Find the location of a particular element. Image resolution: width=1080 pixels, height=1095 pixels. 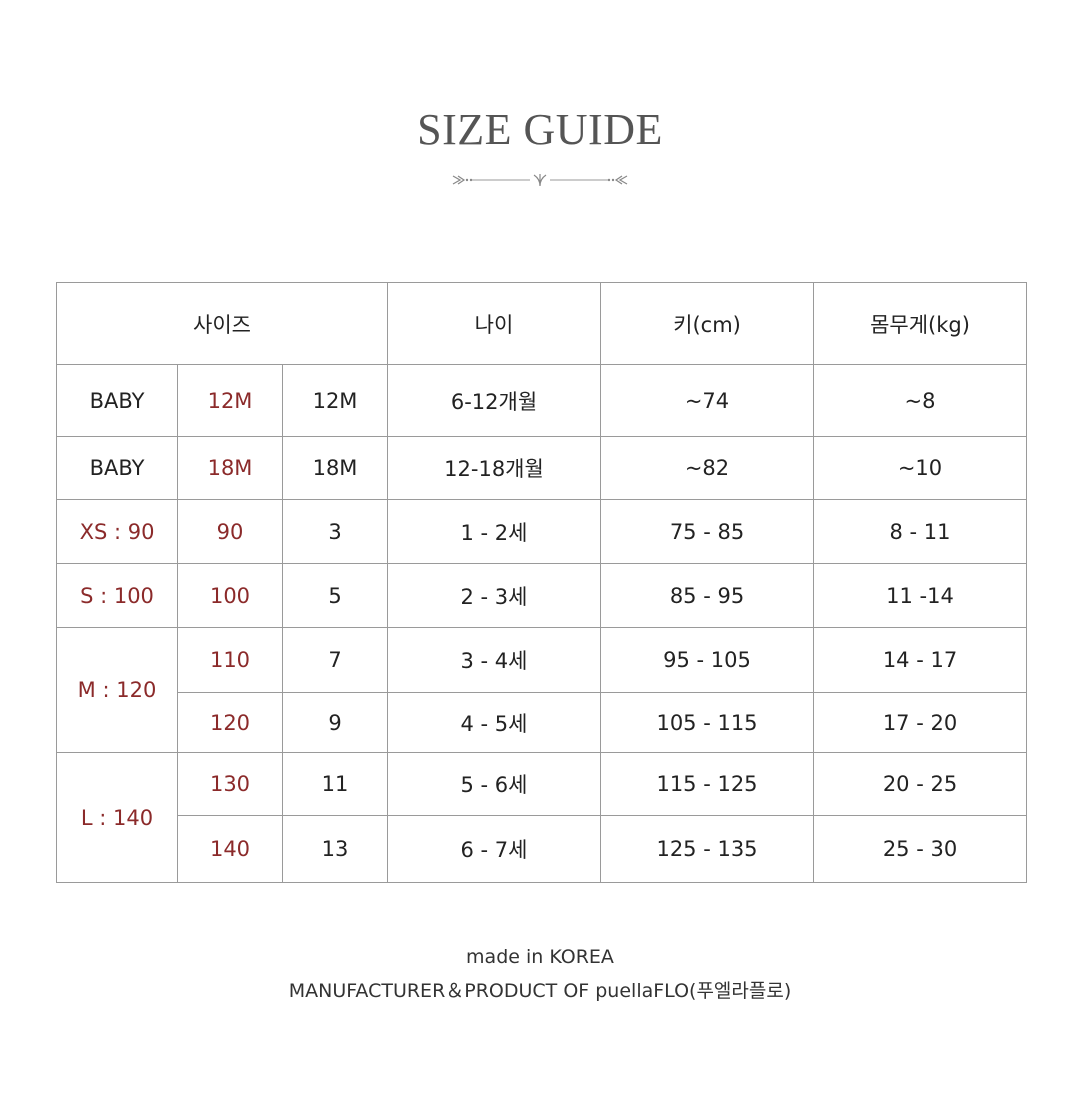

table-row: 120 9 4 - 5세 105 - 115 17 - 20 is located at coordinates (542, 722).